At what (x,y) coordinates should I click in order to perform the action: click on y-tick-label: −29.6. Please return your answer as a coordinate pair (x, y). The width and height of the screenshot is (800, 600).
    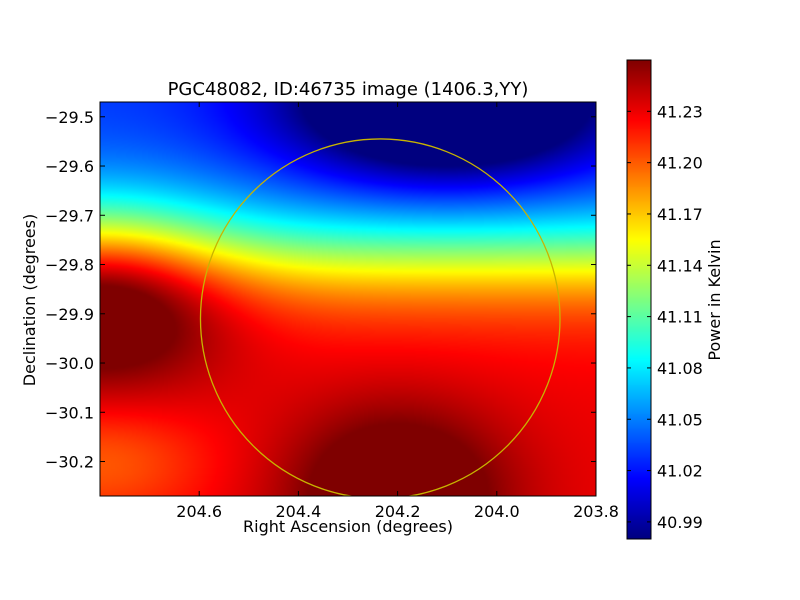
    Looking at the image, I should click on (69, 166).